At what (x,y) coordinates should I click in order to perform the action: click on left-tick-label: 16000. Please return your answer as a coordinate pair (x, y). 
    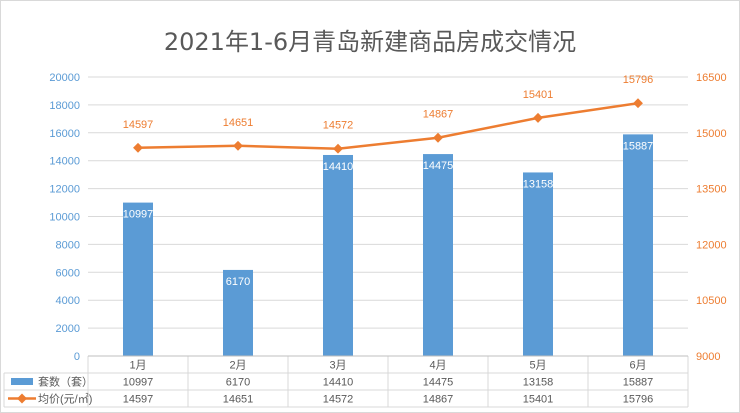
    Looking at the image, I should click on (64, 134).